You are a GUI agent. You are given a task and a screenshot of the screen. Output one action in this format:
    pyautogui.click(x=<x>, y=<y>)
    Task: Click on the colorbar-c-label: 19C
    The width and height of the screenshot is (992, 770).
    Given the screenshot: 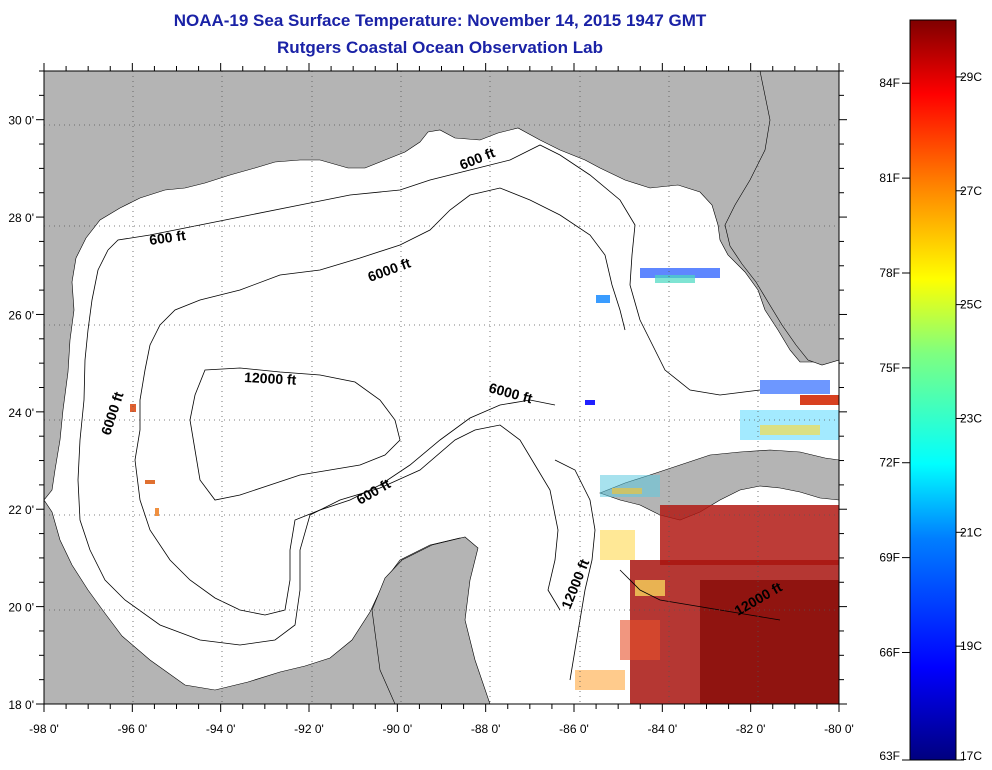 What is the action you would take?
    pyautogui.click(x=971, y=646)
    